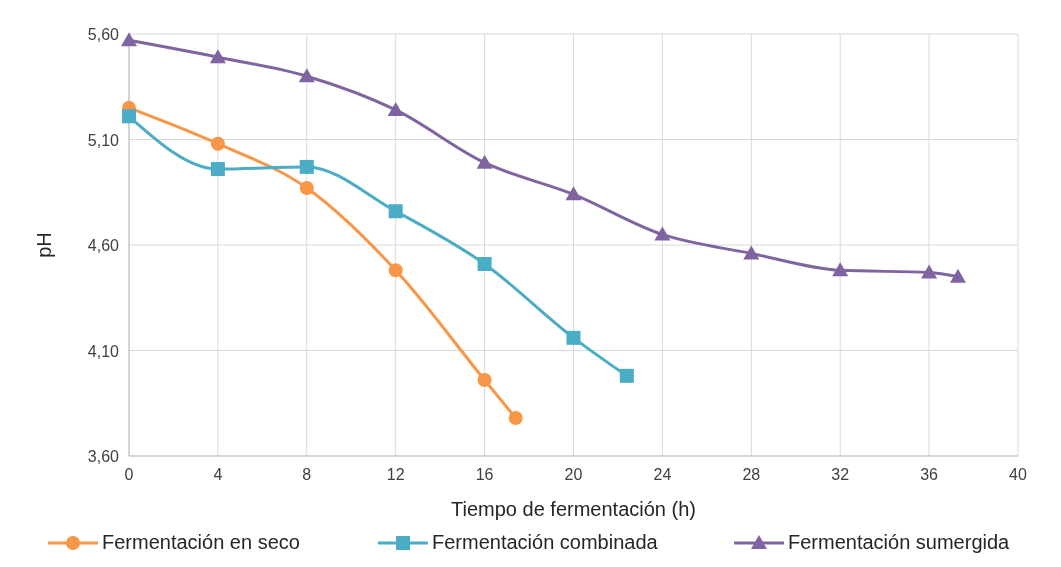 The image size is (1061, 567). What do you see at coordinates (218, 474) in the screenshot?
I see `x-tick-label: 4` at bounding box center [218, 474].